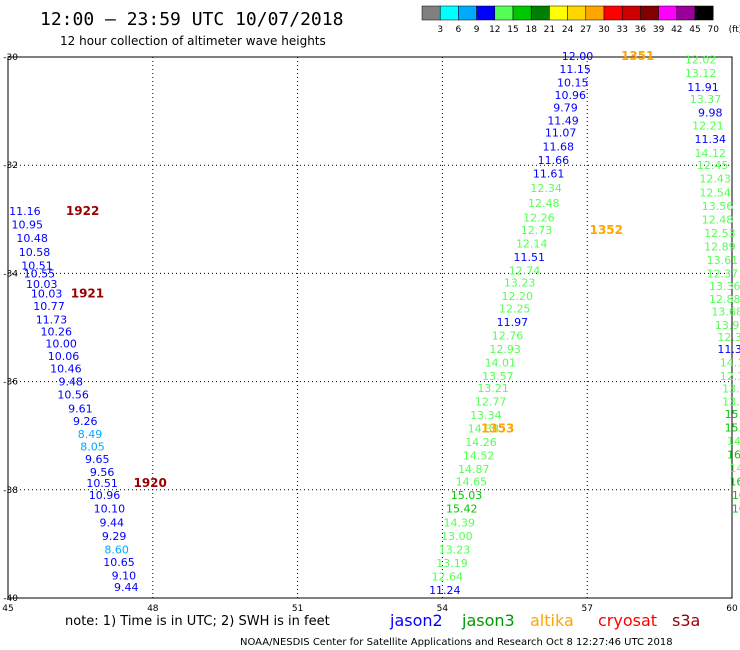 The image size is (740, 650). Describe the element at coordinates (720, 246) in the screenshot. I see `swh-value-label: 12.89` at that location.